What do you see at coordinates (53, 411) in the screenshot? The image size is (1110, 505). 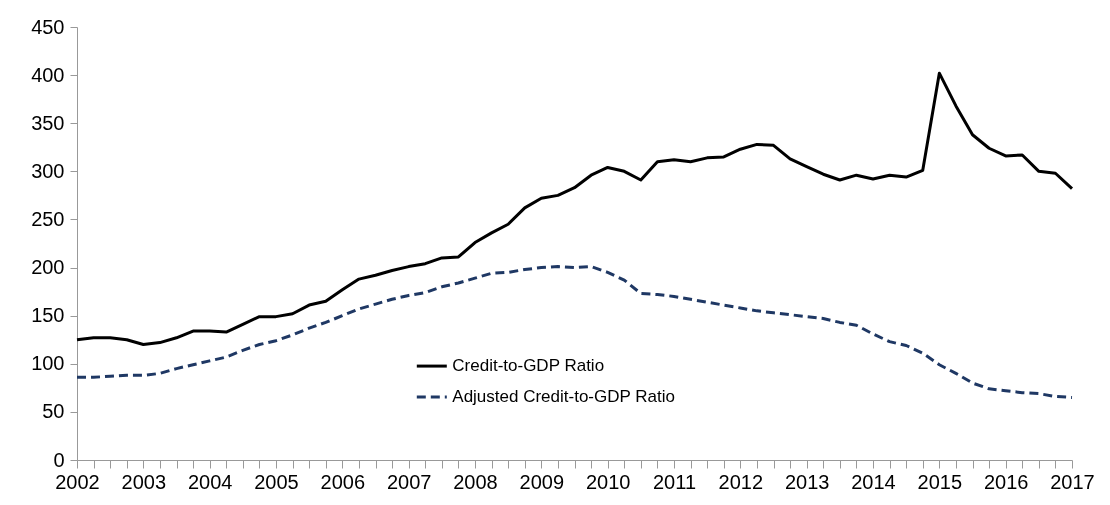 I see `y-tick-label: 50` at bounding box center [53, 411].